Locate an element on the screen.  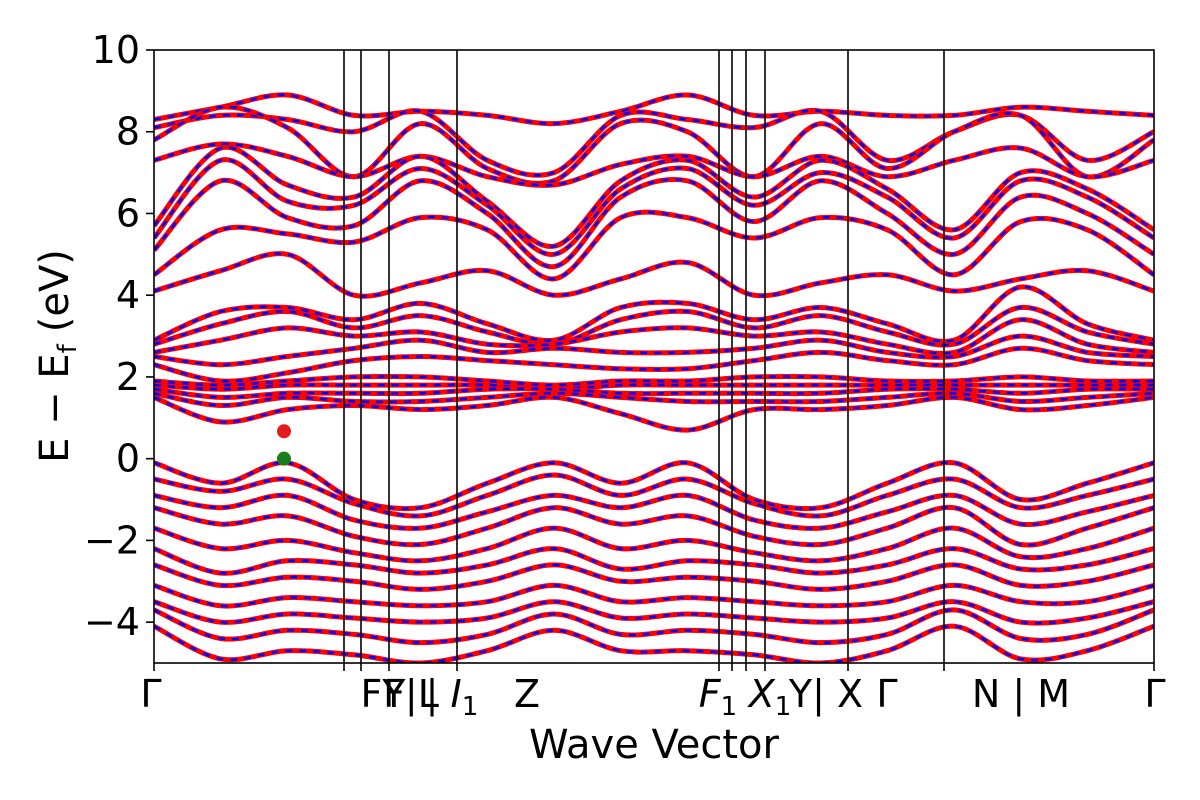
band-29-spin-up is located at coordinates (654, 643).